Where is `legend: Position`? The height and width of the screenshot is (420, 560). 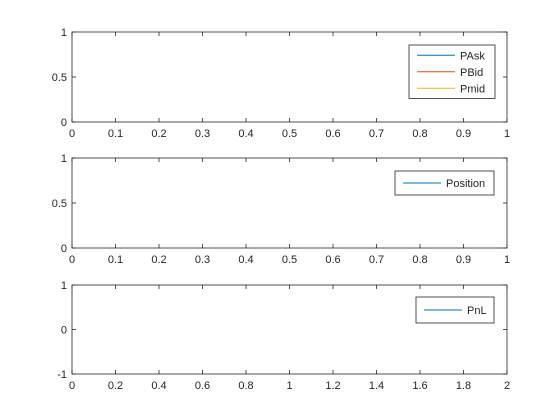 legend: Position is located at coordinates (444, 183).